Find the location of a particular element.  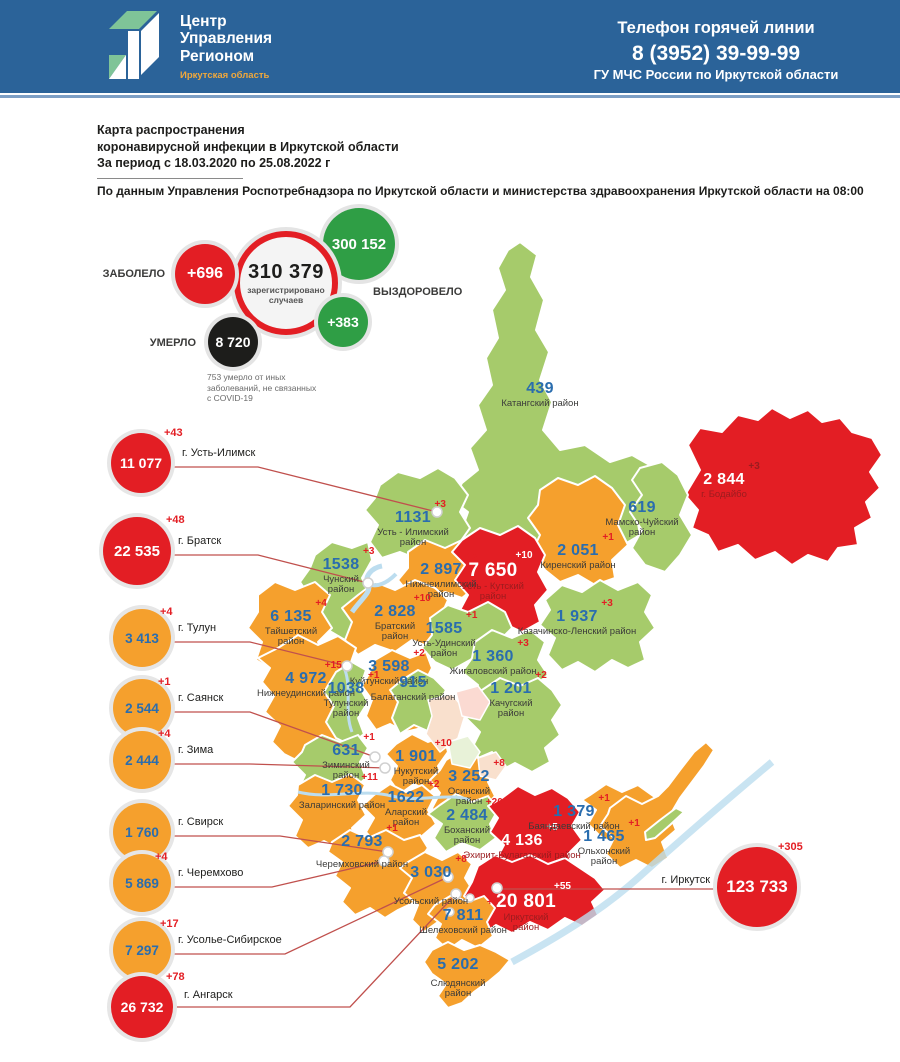

died-value: 8 720 is located at coordinates (233, 342).